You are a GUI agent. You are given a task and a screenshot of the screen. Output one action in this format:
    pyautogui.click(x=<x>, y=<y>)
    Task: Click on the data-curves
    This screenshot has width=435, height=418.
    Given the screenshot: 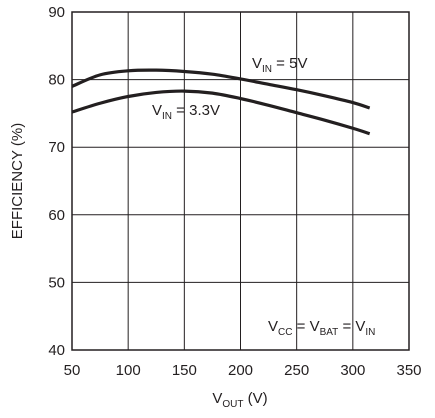 What is the action you would take?
    pyautogui.click(x=221, y=102)
    